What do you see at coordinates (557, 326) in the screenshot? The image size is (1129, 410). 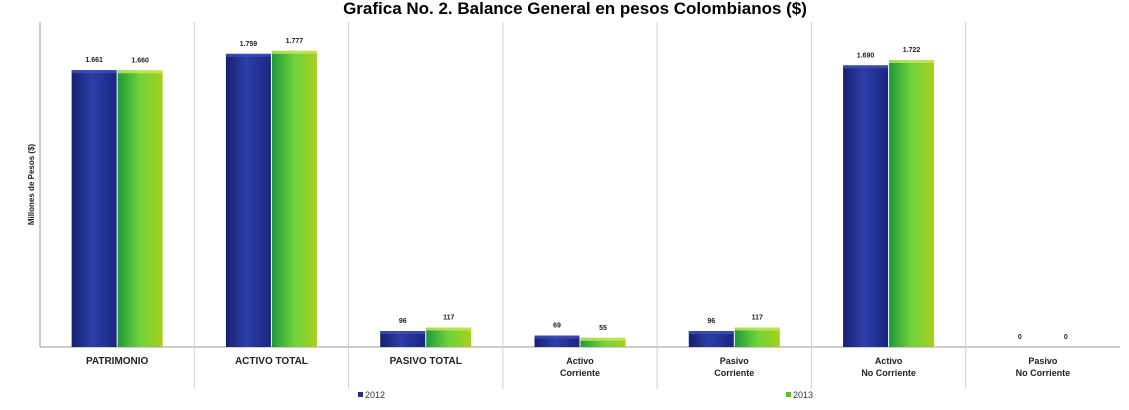 I see `data-label-2012-3: 69` at bounding box center [557, 326].